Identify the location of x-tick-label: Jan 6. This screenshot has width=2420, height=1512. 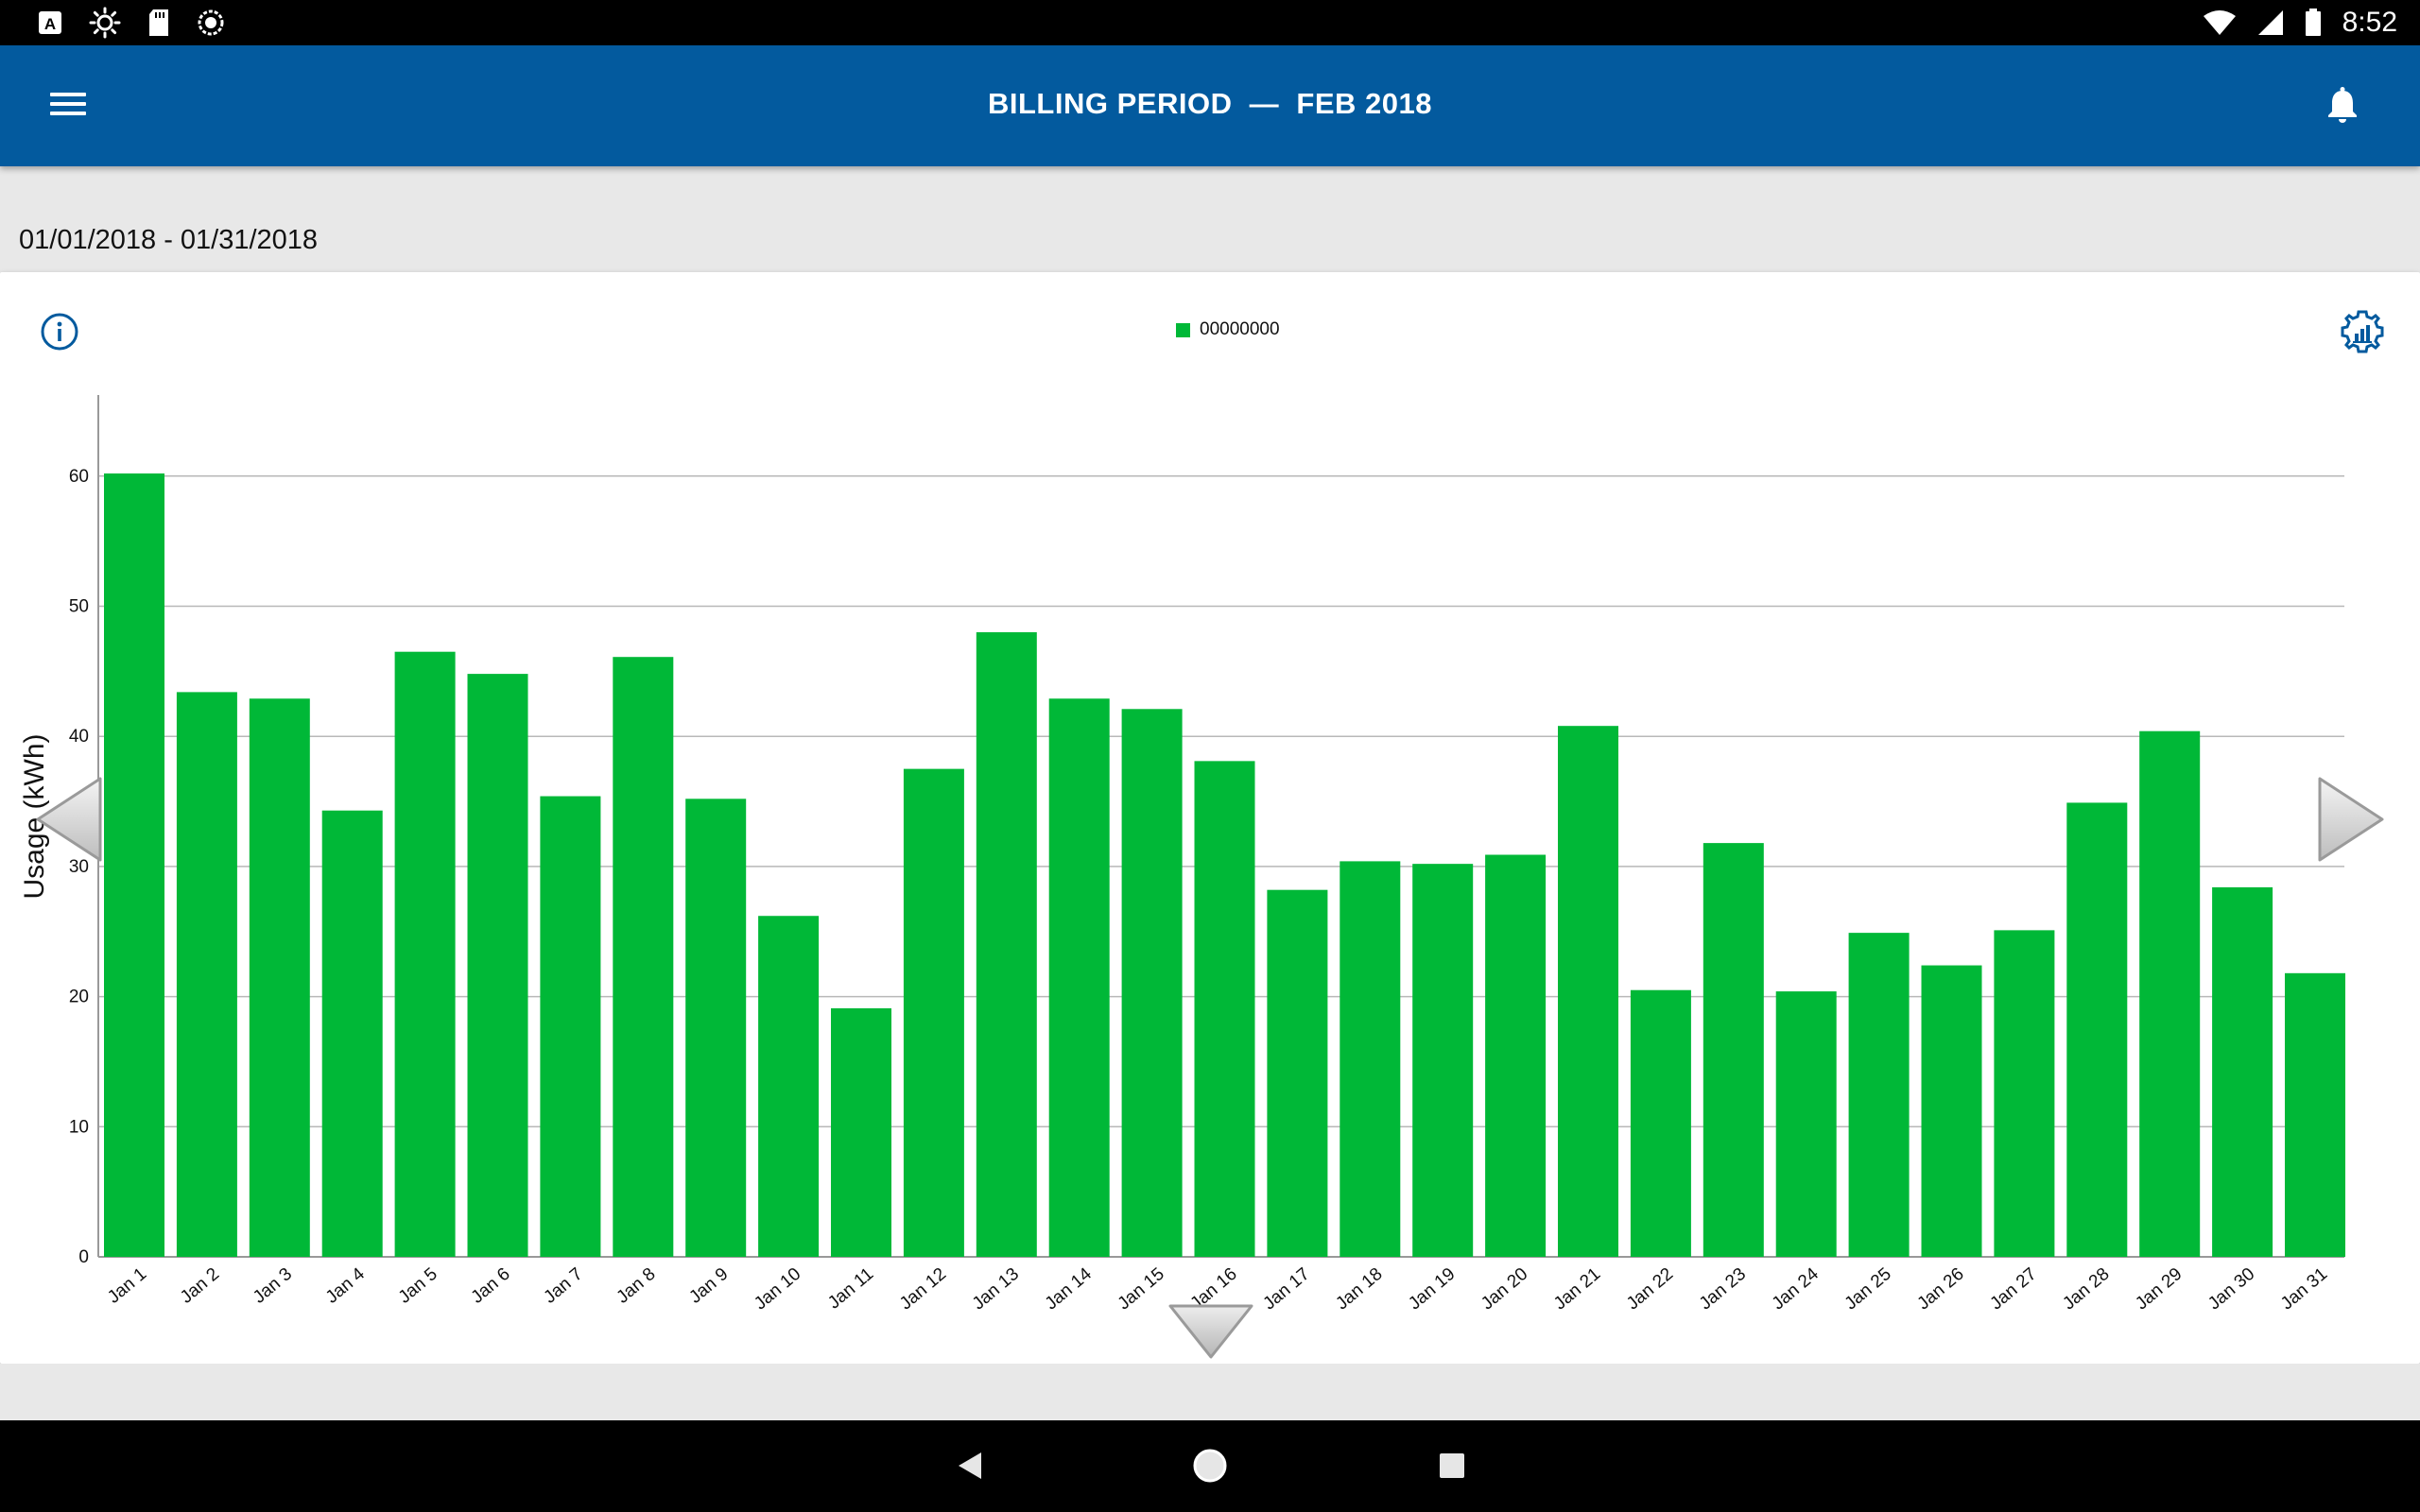
(491, 1286).